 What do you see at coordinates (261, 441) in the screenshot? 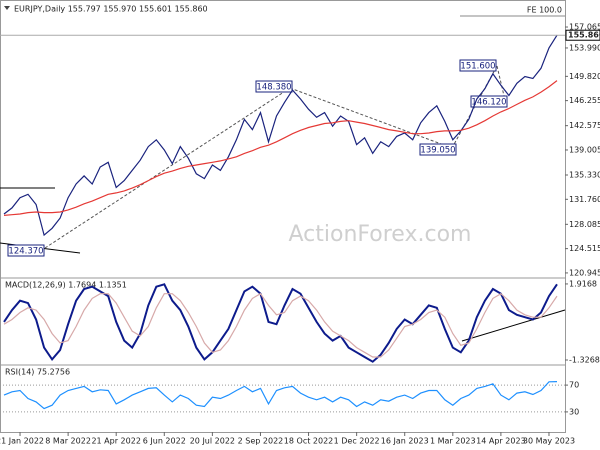
I see `x-tick-label: 2 Sep 2022` at bounding box center [261, 441].